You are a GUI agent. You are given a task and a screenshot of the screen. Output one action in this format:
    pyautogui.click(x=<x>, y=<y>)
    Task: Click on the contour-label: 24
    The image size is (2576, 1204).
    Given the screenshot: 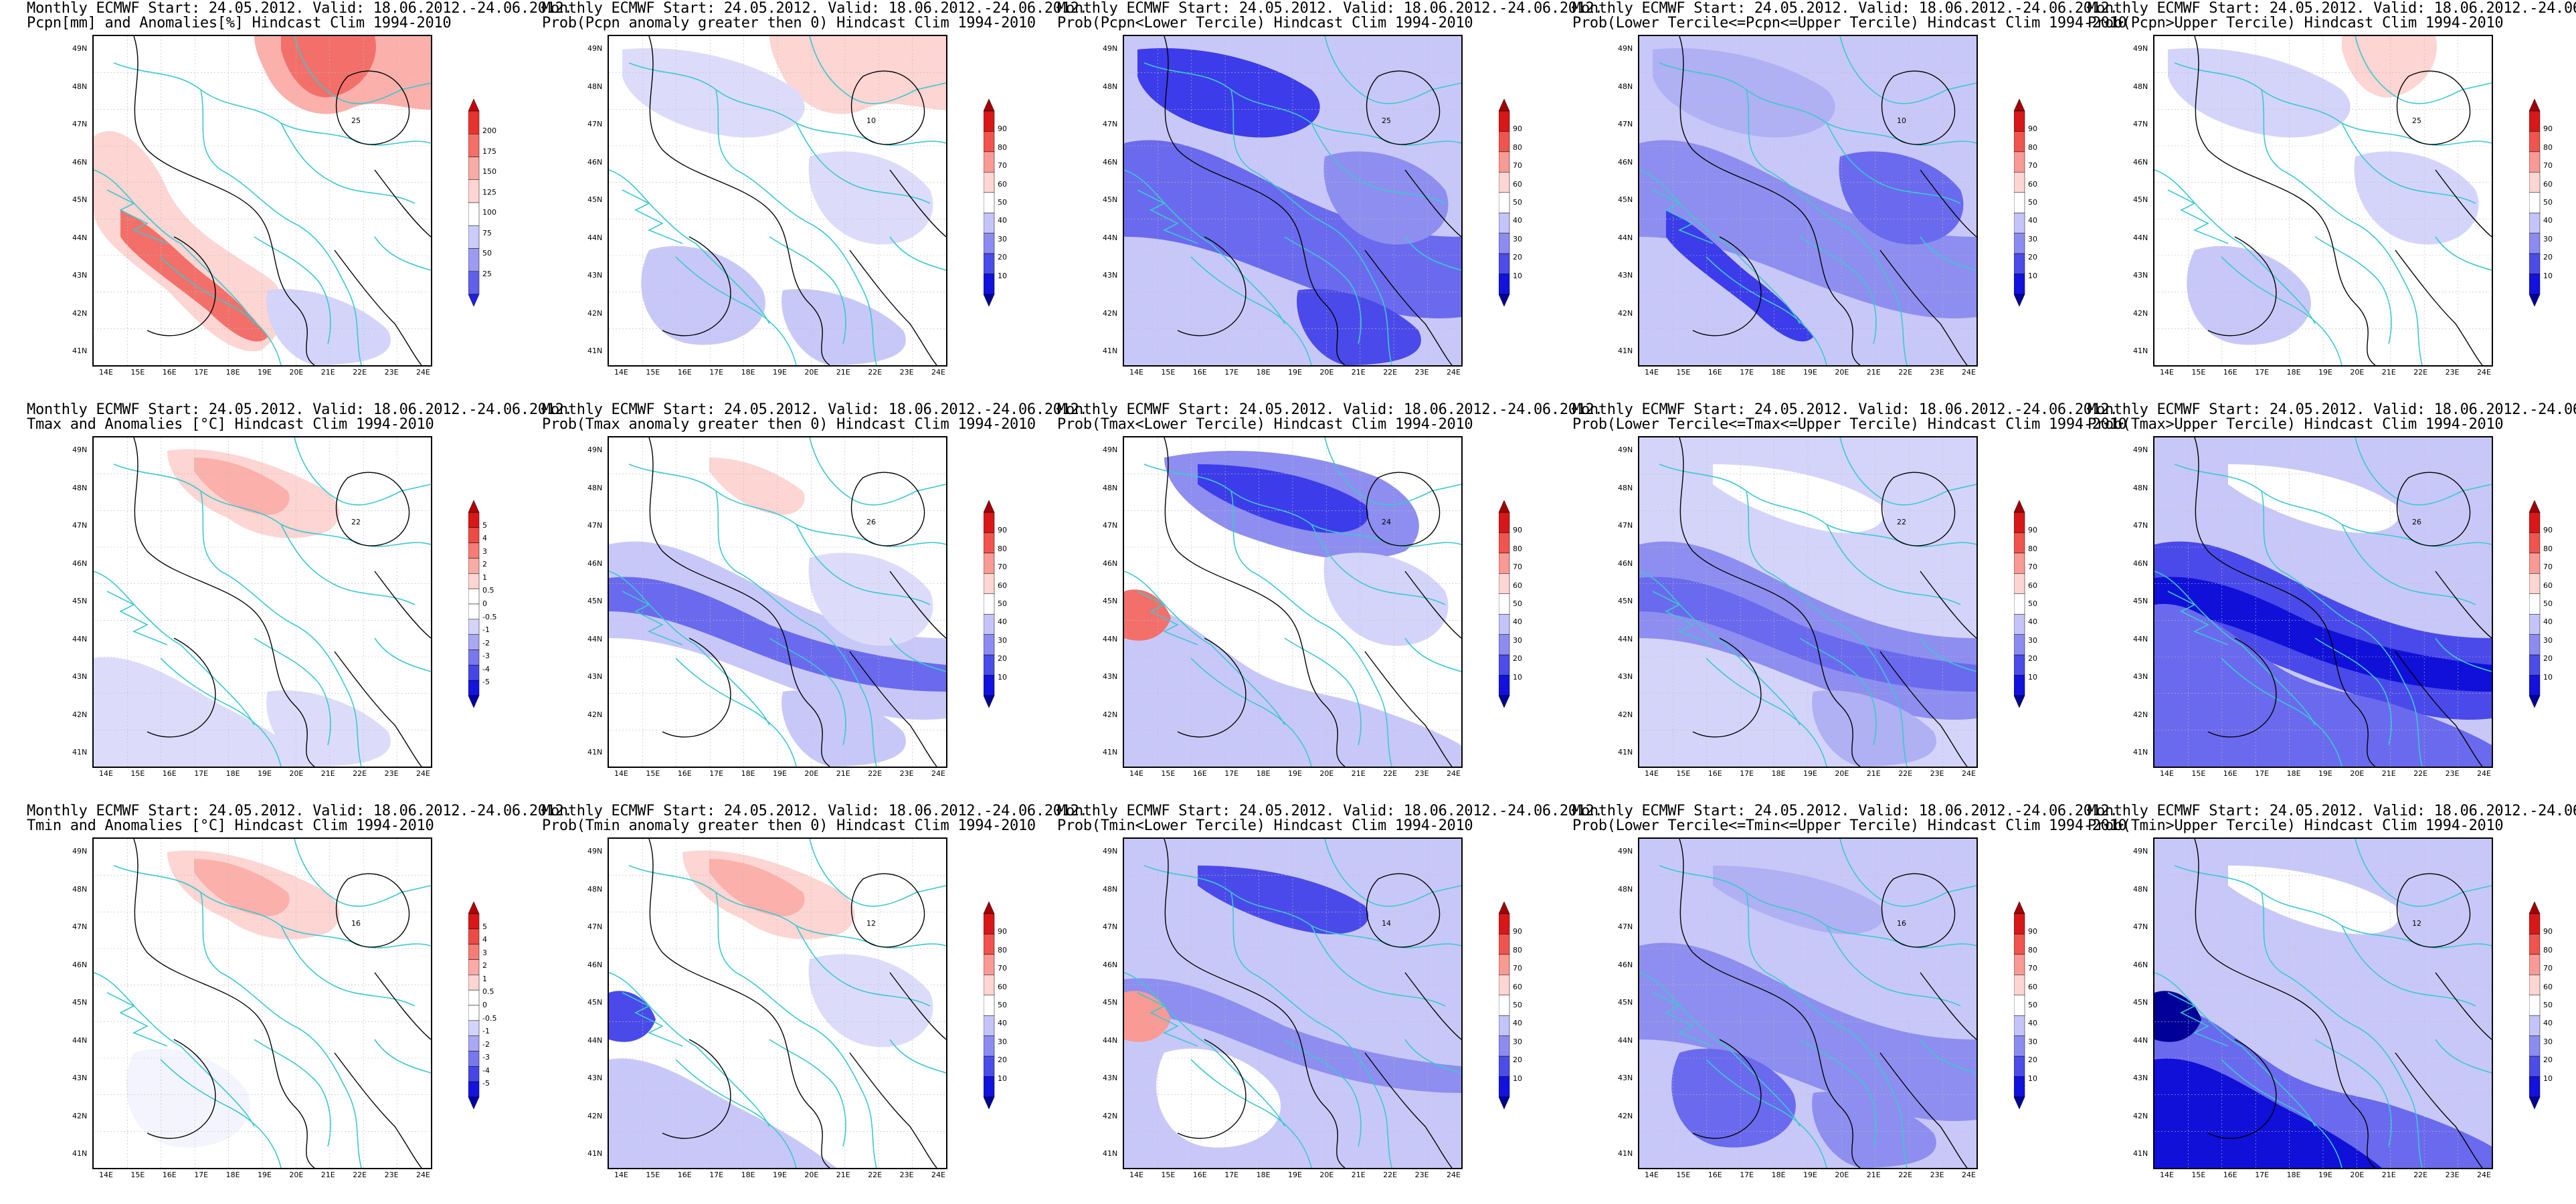 What is the action you would take?
    pyautogui.click(x=1386, y=522)
    